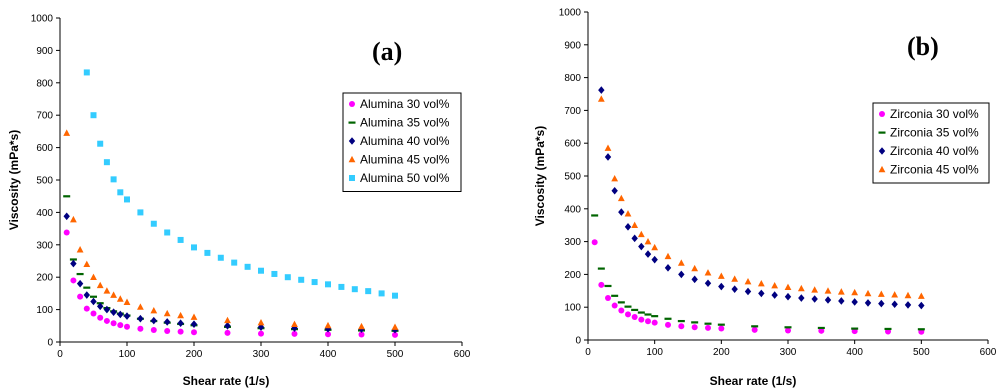 The image size is (1000, 391). I want to click on x-tick-label: 100, so click(127, 354).